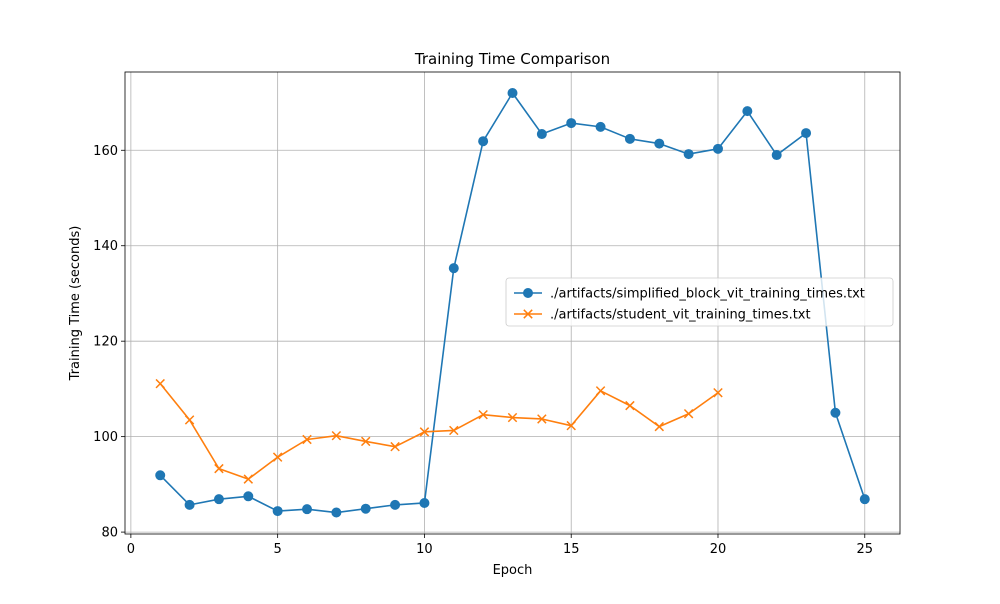  Describe the element at coordinates (109, 533) in the screenshot. I see `y-tick-label: 80` at that location.